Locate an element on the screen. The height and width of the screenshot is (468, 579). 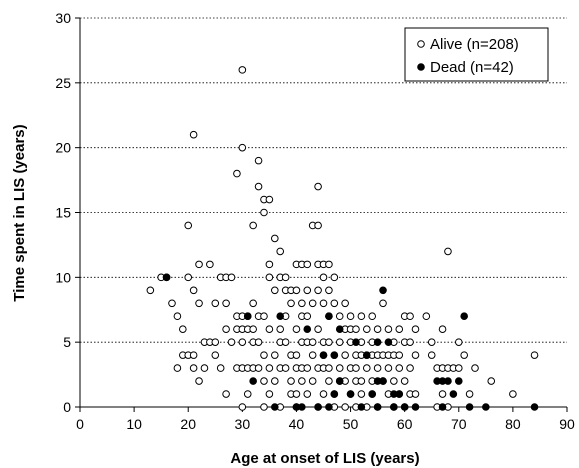
y-tick-label: 5 is located at coordinates (67, 342).